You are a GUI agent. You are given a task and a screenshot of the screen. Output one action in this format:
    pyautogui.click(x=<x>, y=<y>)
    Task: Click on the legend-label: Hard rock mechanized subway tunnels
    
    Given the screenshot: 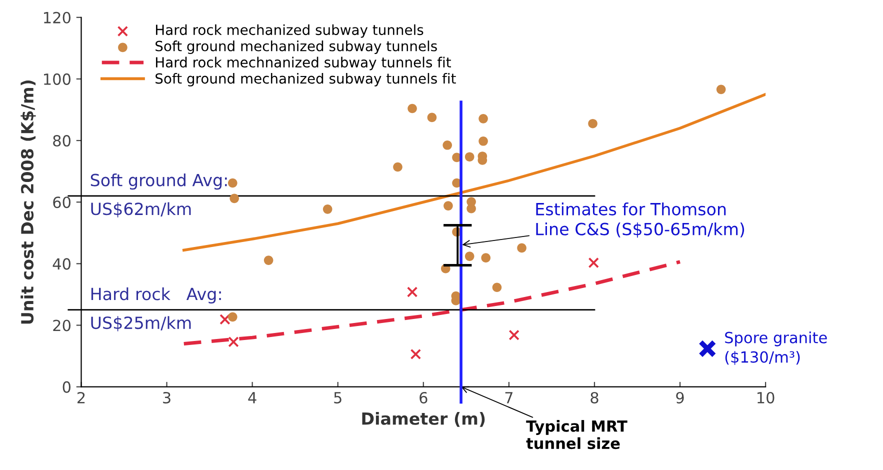 What is the action you would take?
    pyautogui.click(x=290, y=31)
    